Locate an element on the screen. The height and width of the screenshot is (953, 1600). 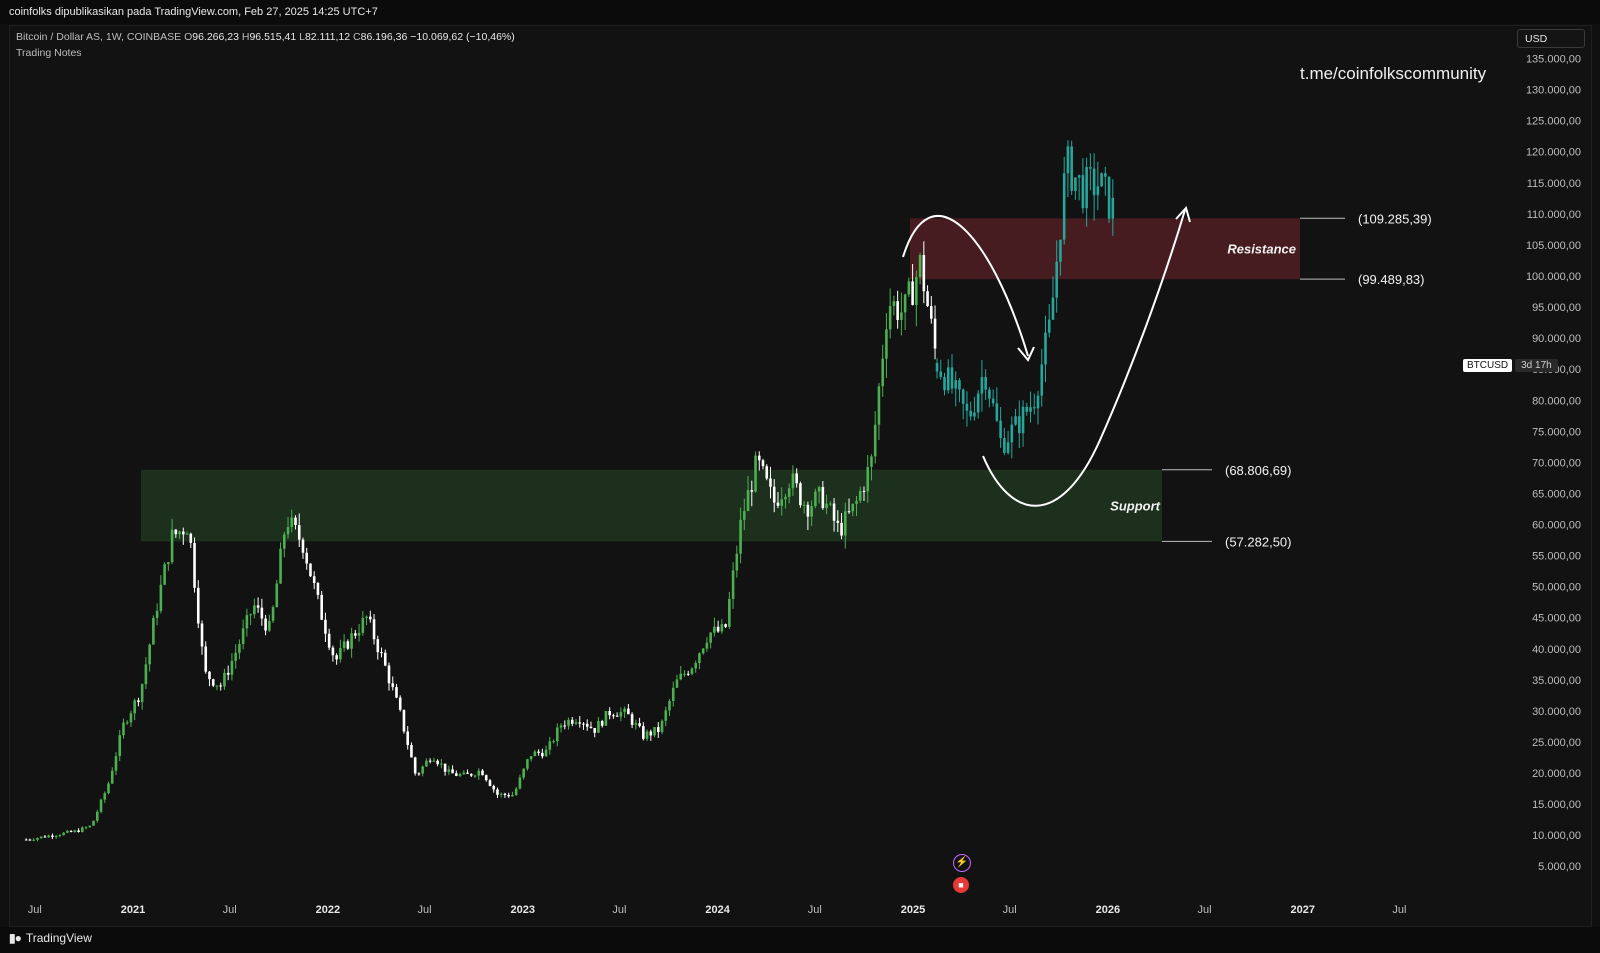
tradingview-logo: ▮● TradingView is located at coordinates (50, 938).